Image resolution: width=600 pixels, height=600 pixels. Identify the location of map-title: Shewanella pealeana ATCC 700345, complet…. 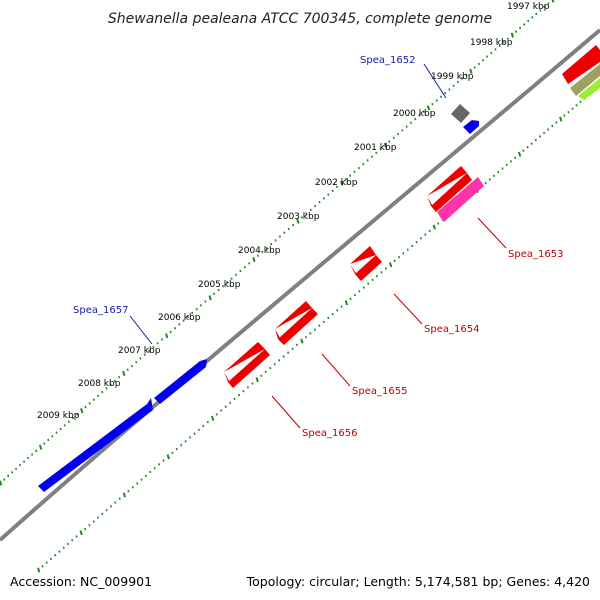
(300, 19).